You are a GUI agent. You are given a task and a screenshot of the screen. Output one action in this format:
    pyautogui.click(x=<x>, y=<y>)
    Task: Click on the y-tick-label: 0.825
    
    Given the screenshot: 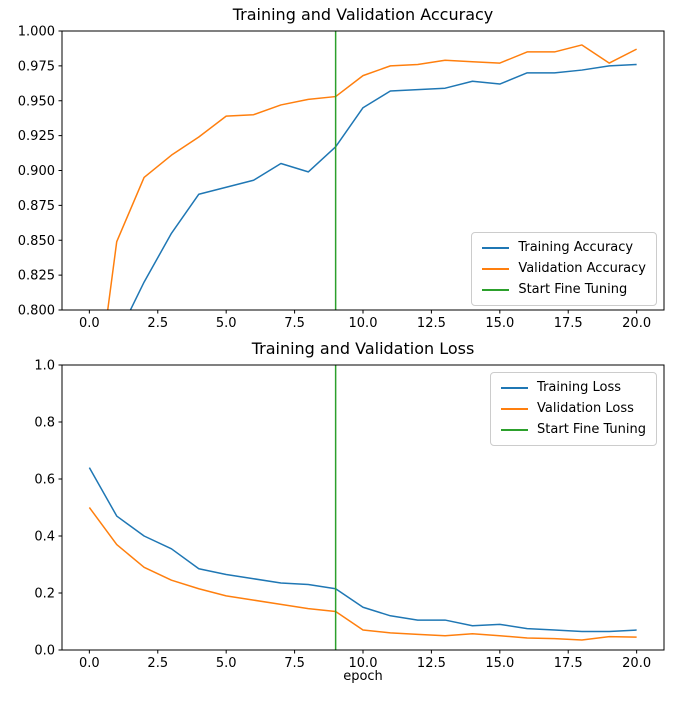 What is the action you would take?
    pyautogui.click(x=36, y=276)
    